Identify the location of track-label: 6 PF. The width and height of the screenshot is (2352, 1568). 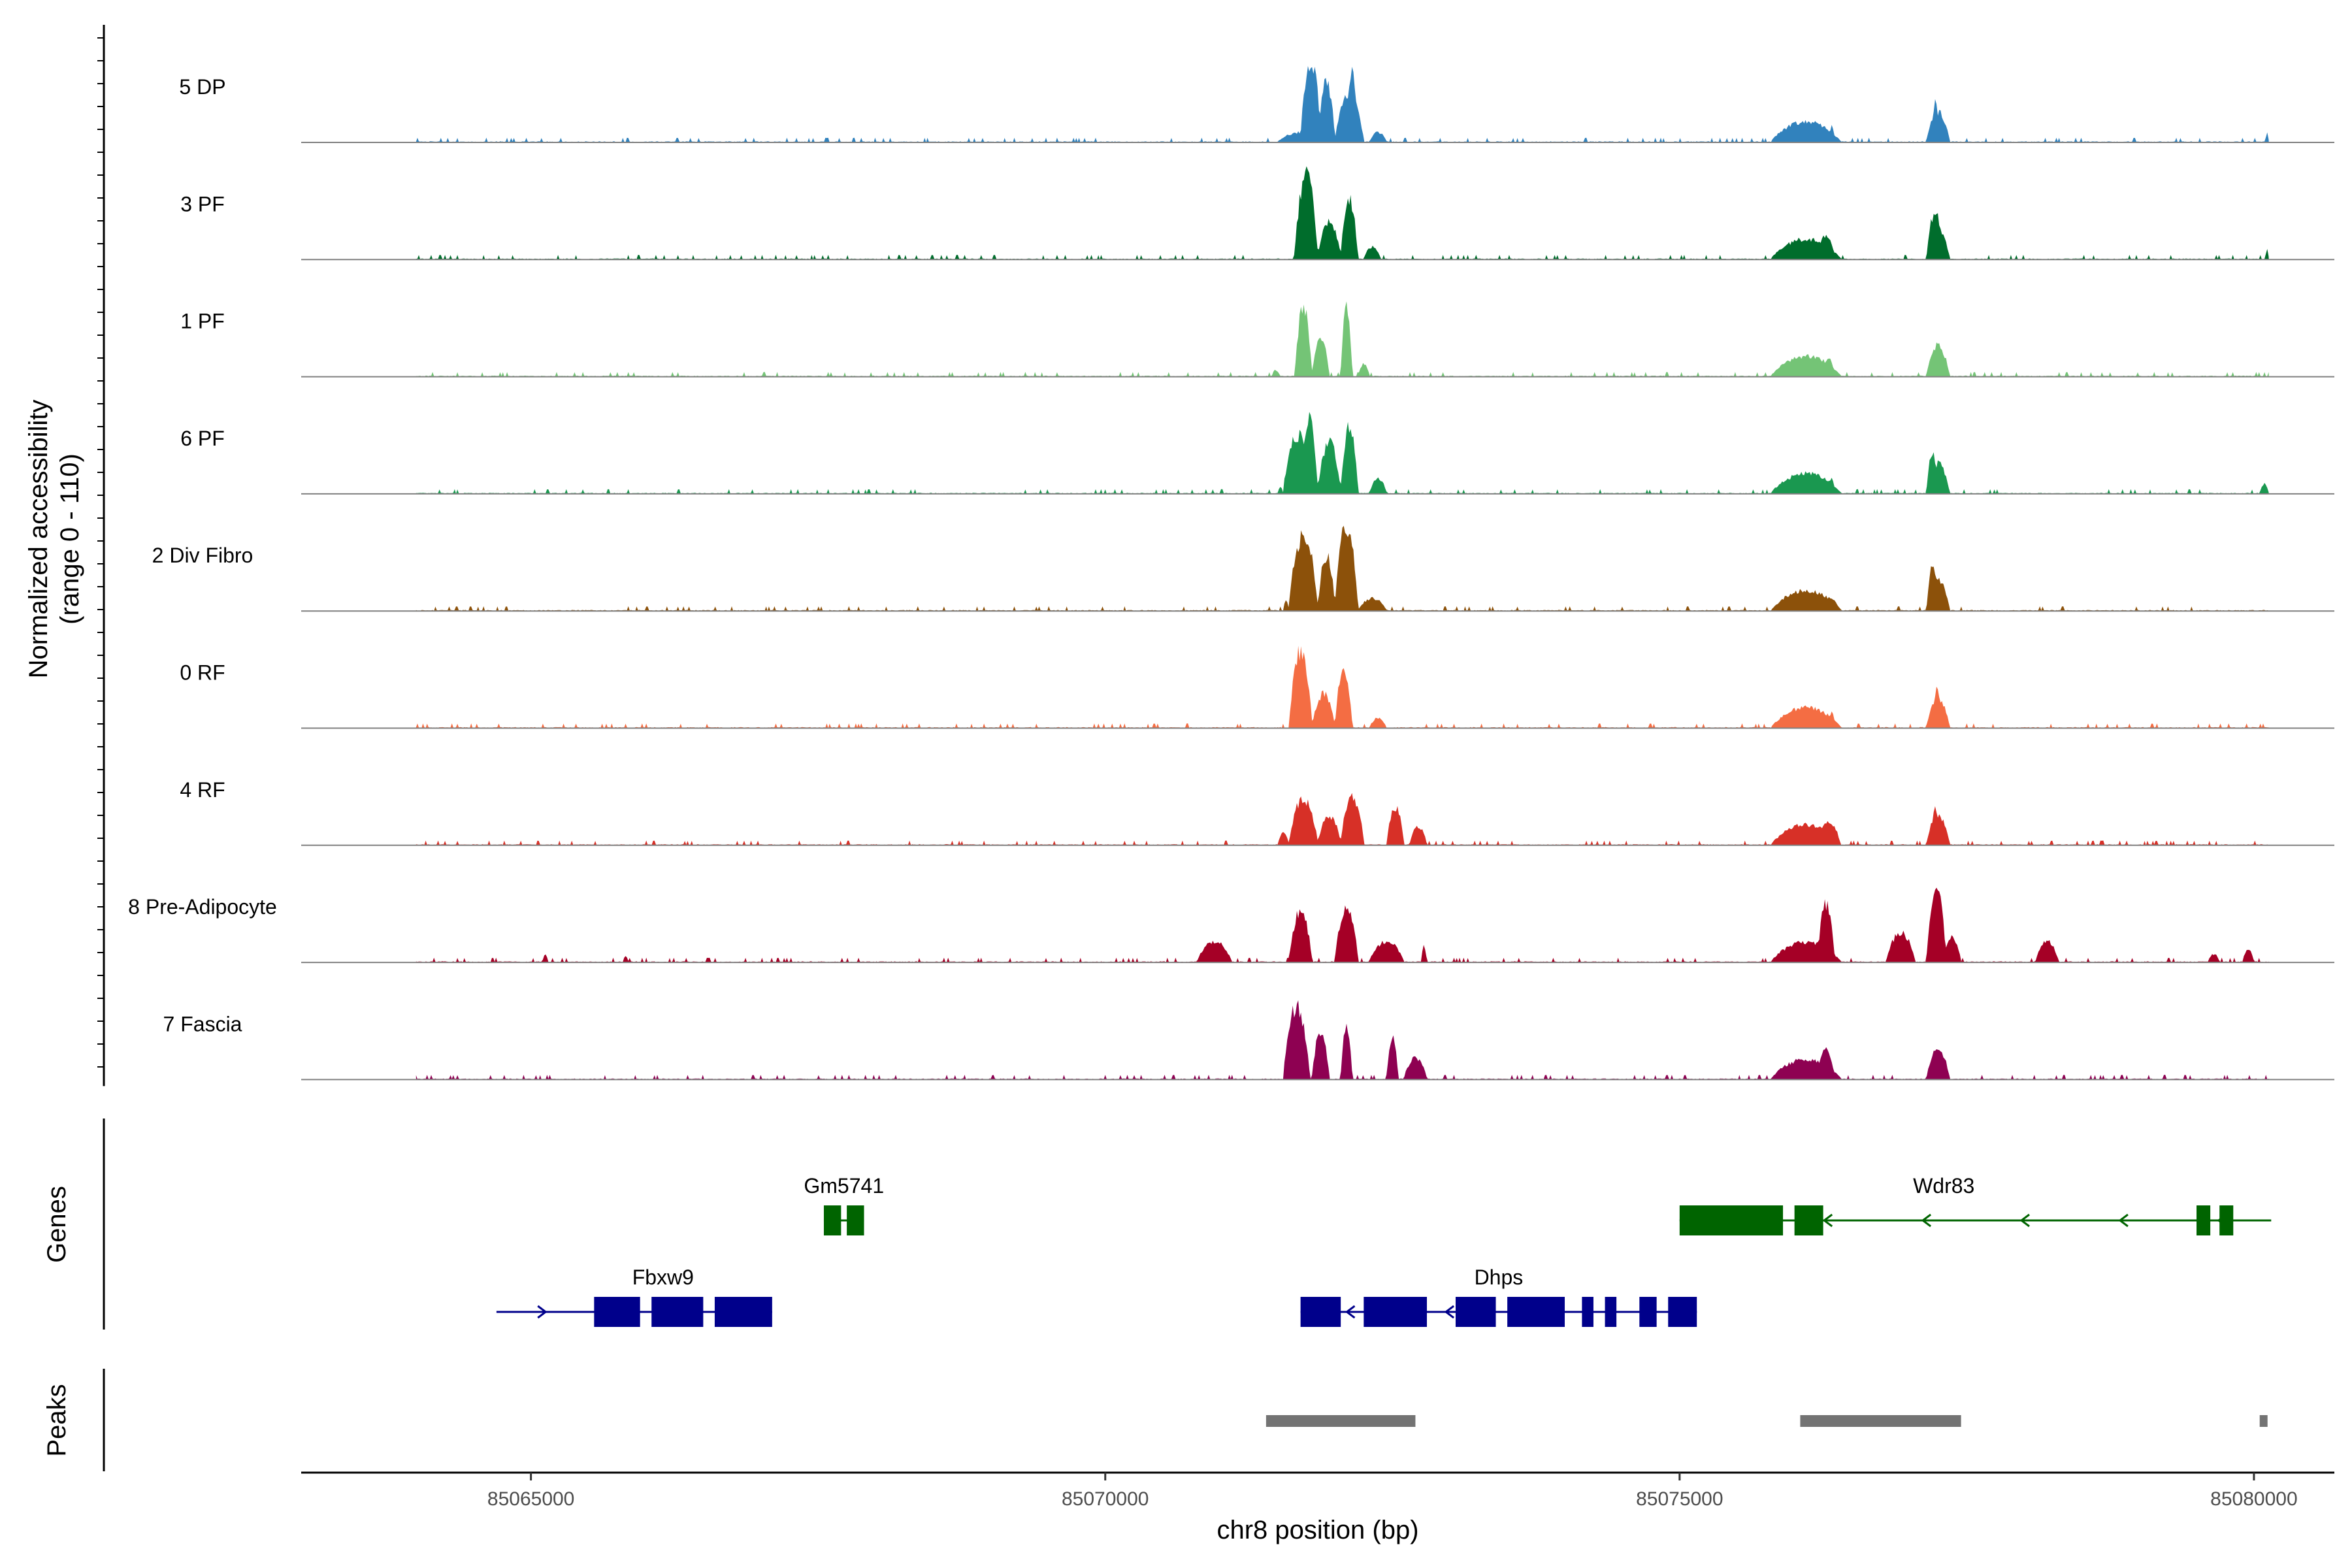
(202, 438).